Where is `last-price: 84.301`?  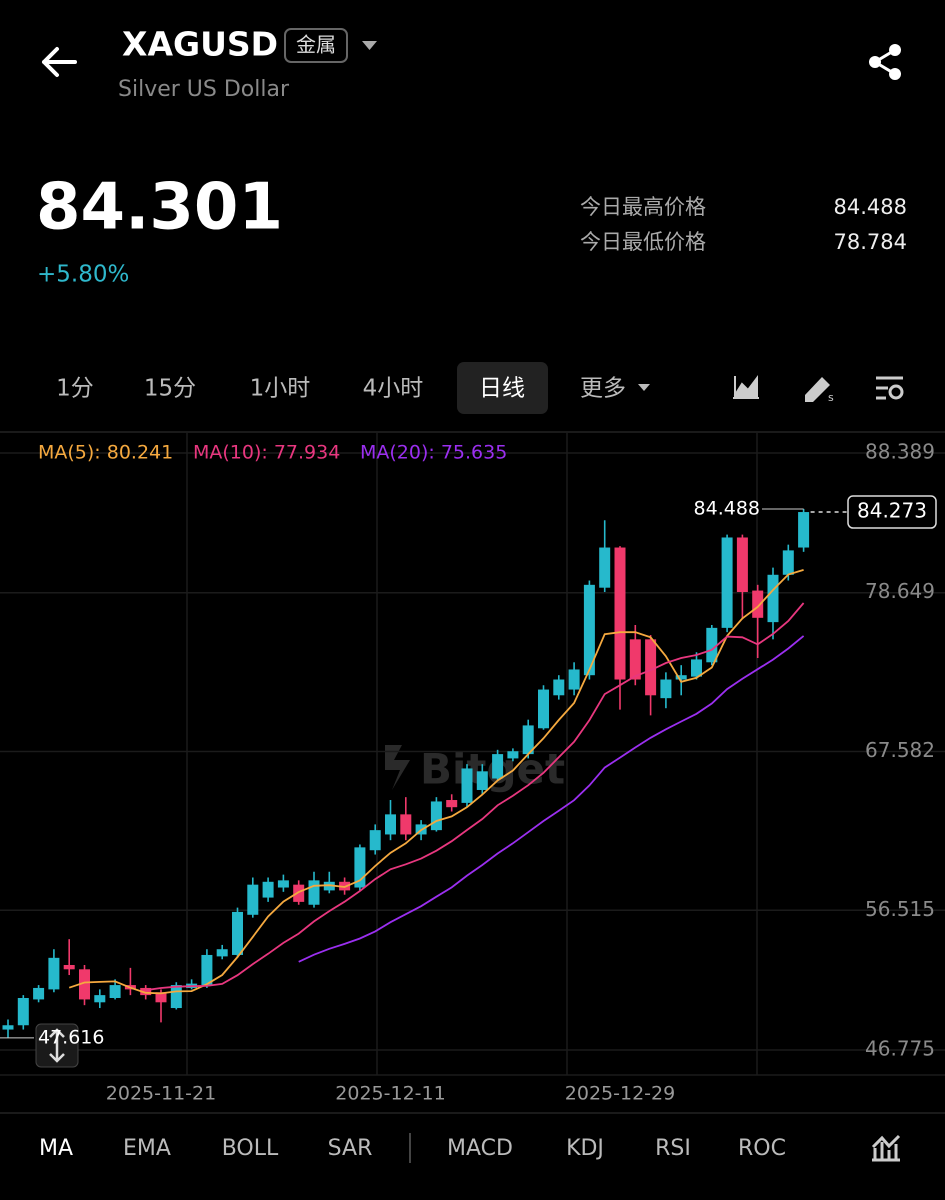 last-price: 84.301 is located at coordinates (159, 208).